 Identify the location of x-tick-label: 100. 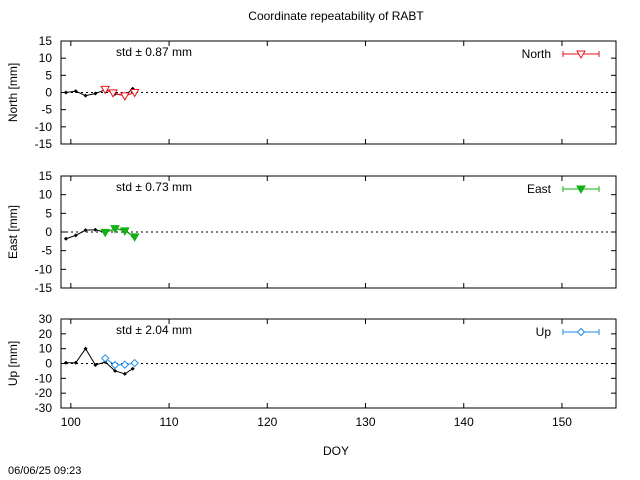
(71, 422).